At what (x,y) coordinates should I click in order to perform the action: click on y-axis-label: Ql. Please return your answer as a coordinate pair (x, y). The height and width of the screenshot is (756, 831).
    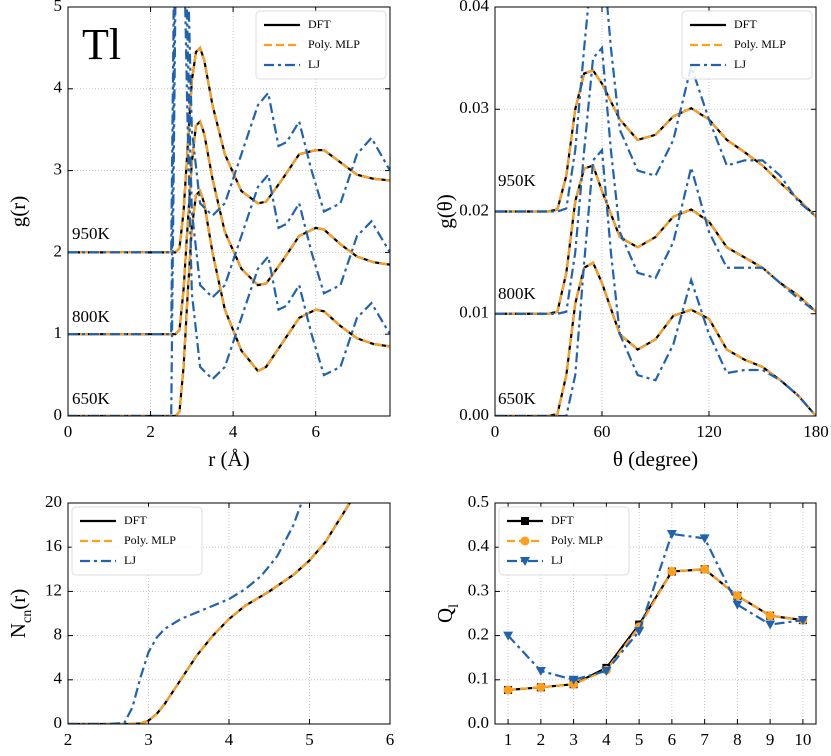
    Looking at the image, I should click on (447, 613).